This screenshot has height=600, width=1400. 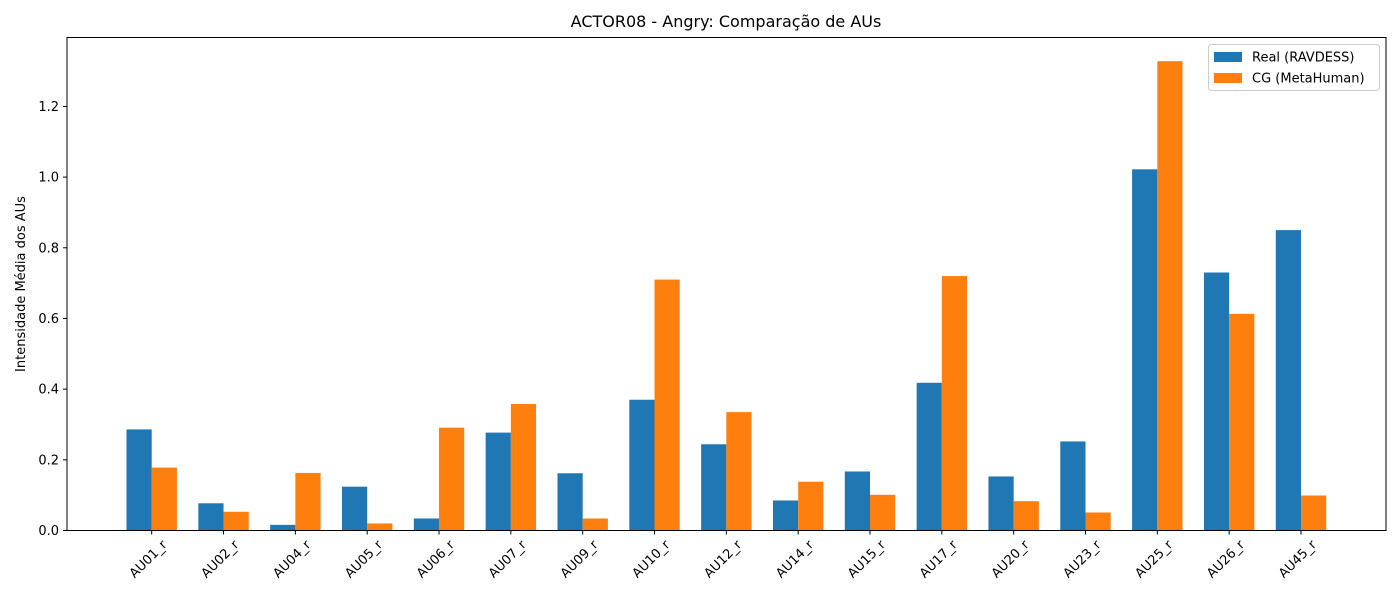 What do you see at coordinates (726, 21) in the screenshot?
I see `chart-title: ACTOR08 - Angry: Comparação de AUs` at bounding box center [726, 21].